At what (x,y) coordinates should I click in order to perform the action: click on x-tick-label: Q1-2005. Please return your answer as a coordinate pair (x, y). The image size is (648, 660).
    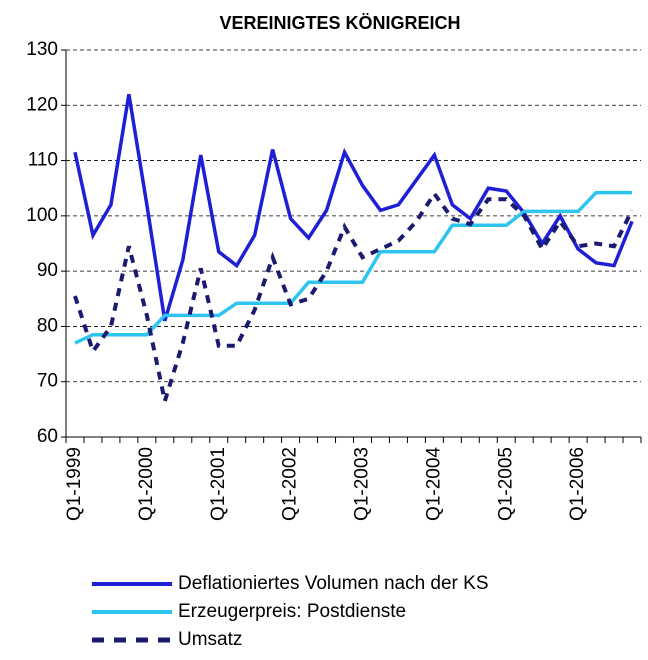
    Looking at the image, I should click on (505, 484).